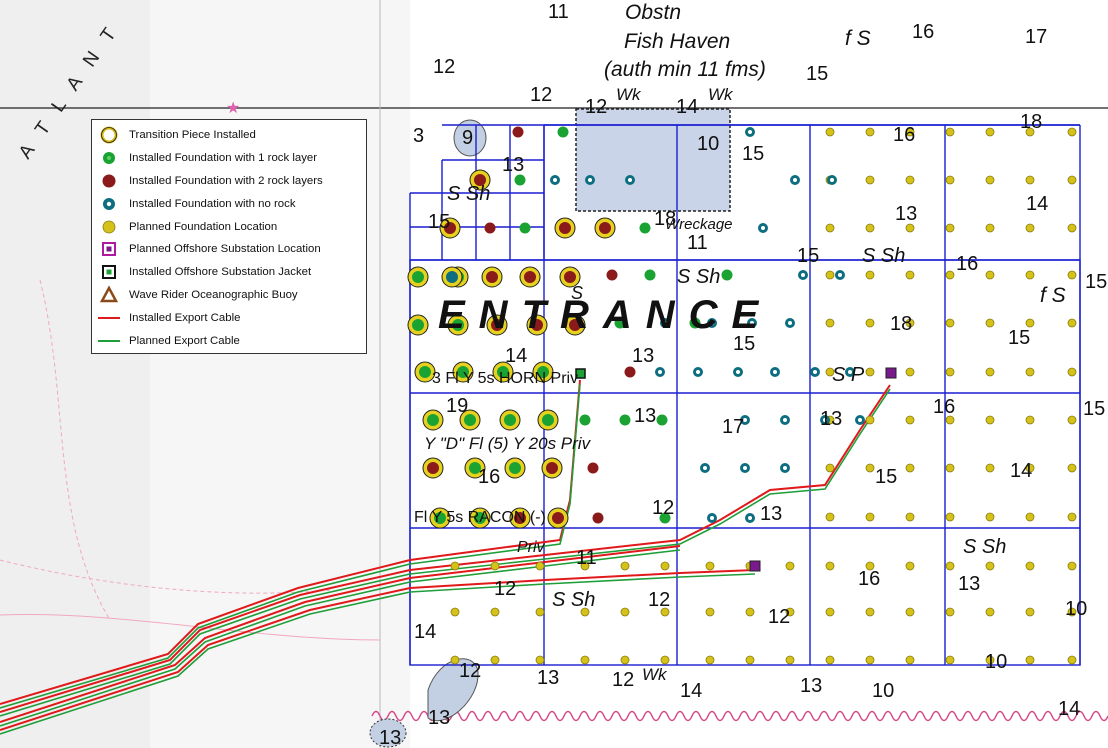 This screenshot has height=748, width=1108. I want to click on legend-item-found-2rock: Installed Foundation with 2 rock layers, so click(229, 181).